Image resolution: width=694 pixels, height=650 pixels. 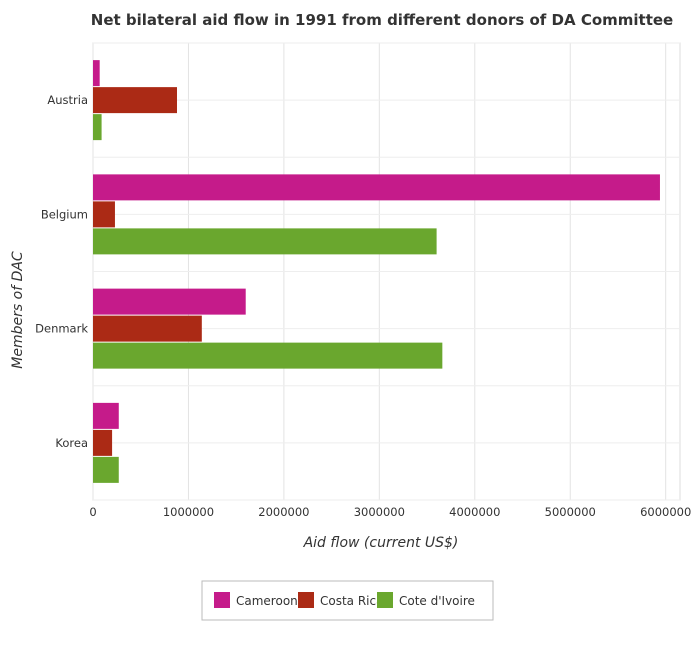 I want to click on bar-cameroon-belgium, so click(x=376, y=187).